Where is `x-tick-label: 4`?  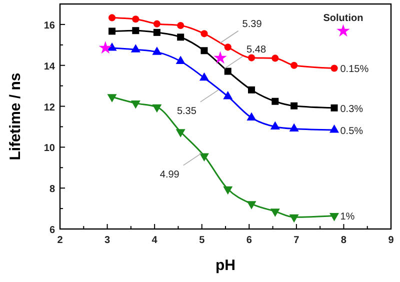 x-tick-label: 4 is located at coordinates (155, 240).